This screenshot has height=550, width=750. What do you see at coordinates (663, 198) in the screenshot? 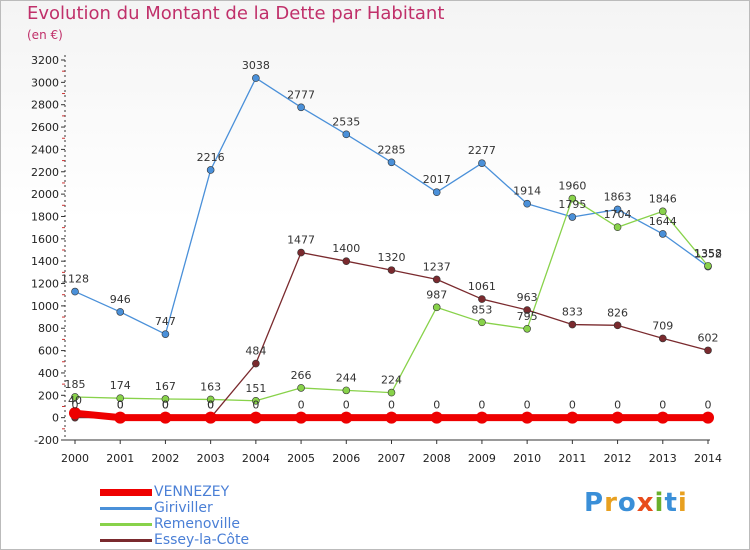
I see `data-label-remenoville: 1846` at bounding box center [663, 198].